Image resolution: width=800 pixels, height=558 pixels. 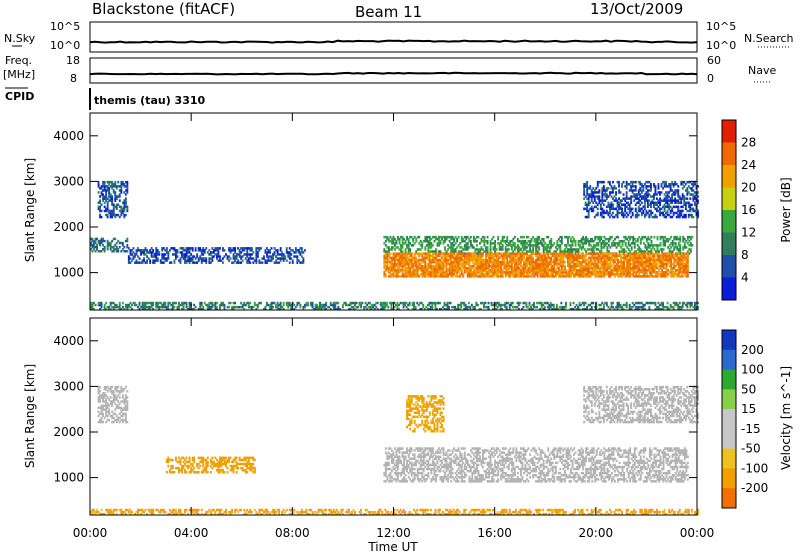 I want to click on nsky-frame, so click(x=393, y=37).